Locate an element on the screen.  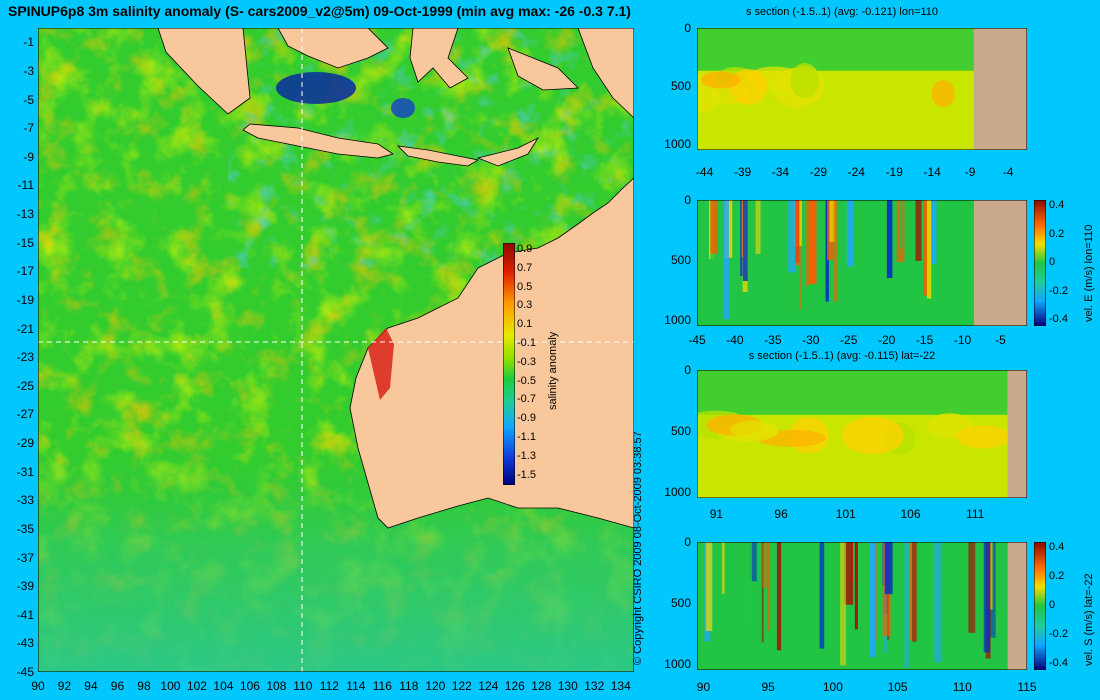
map-y-tick: -15 is located at coordinates (25, 242).